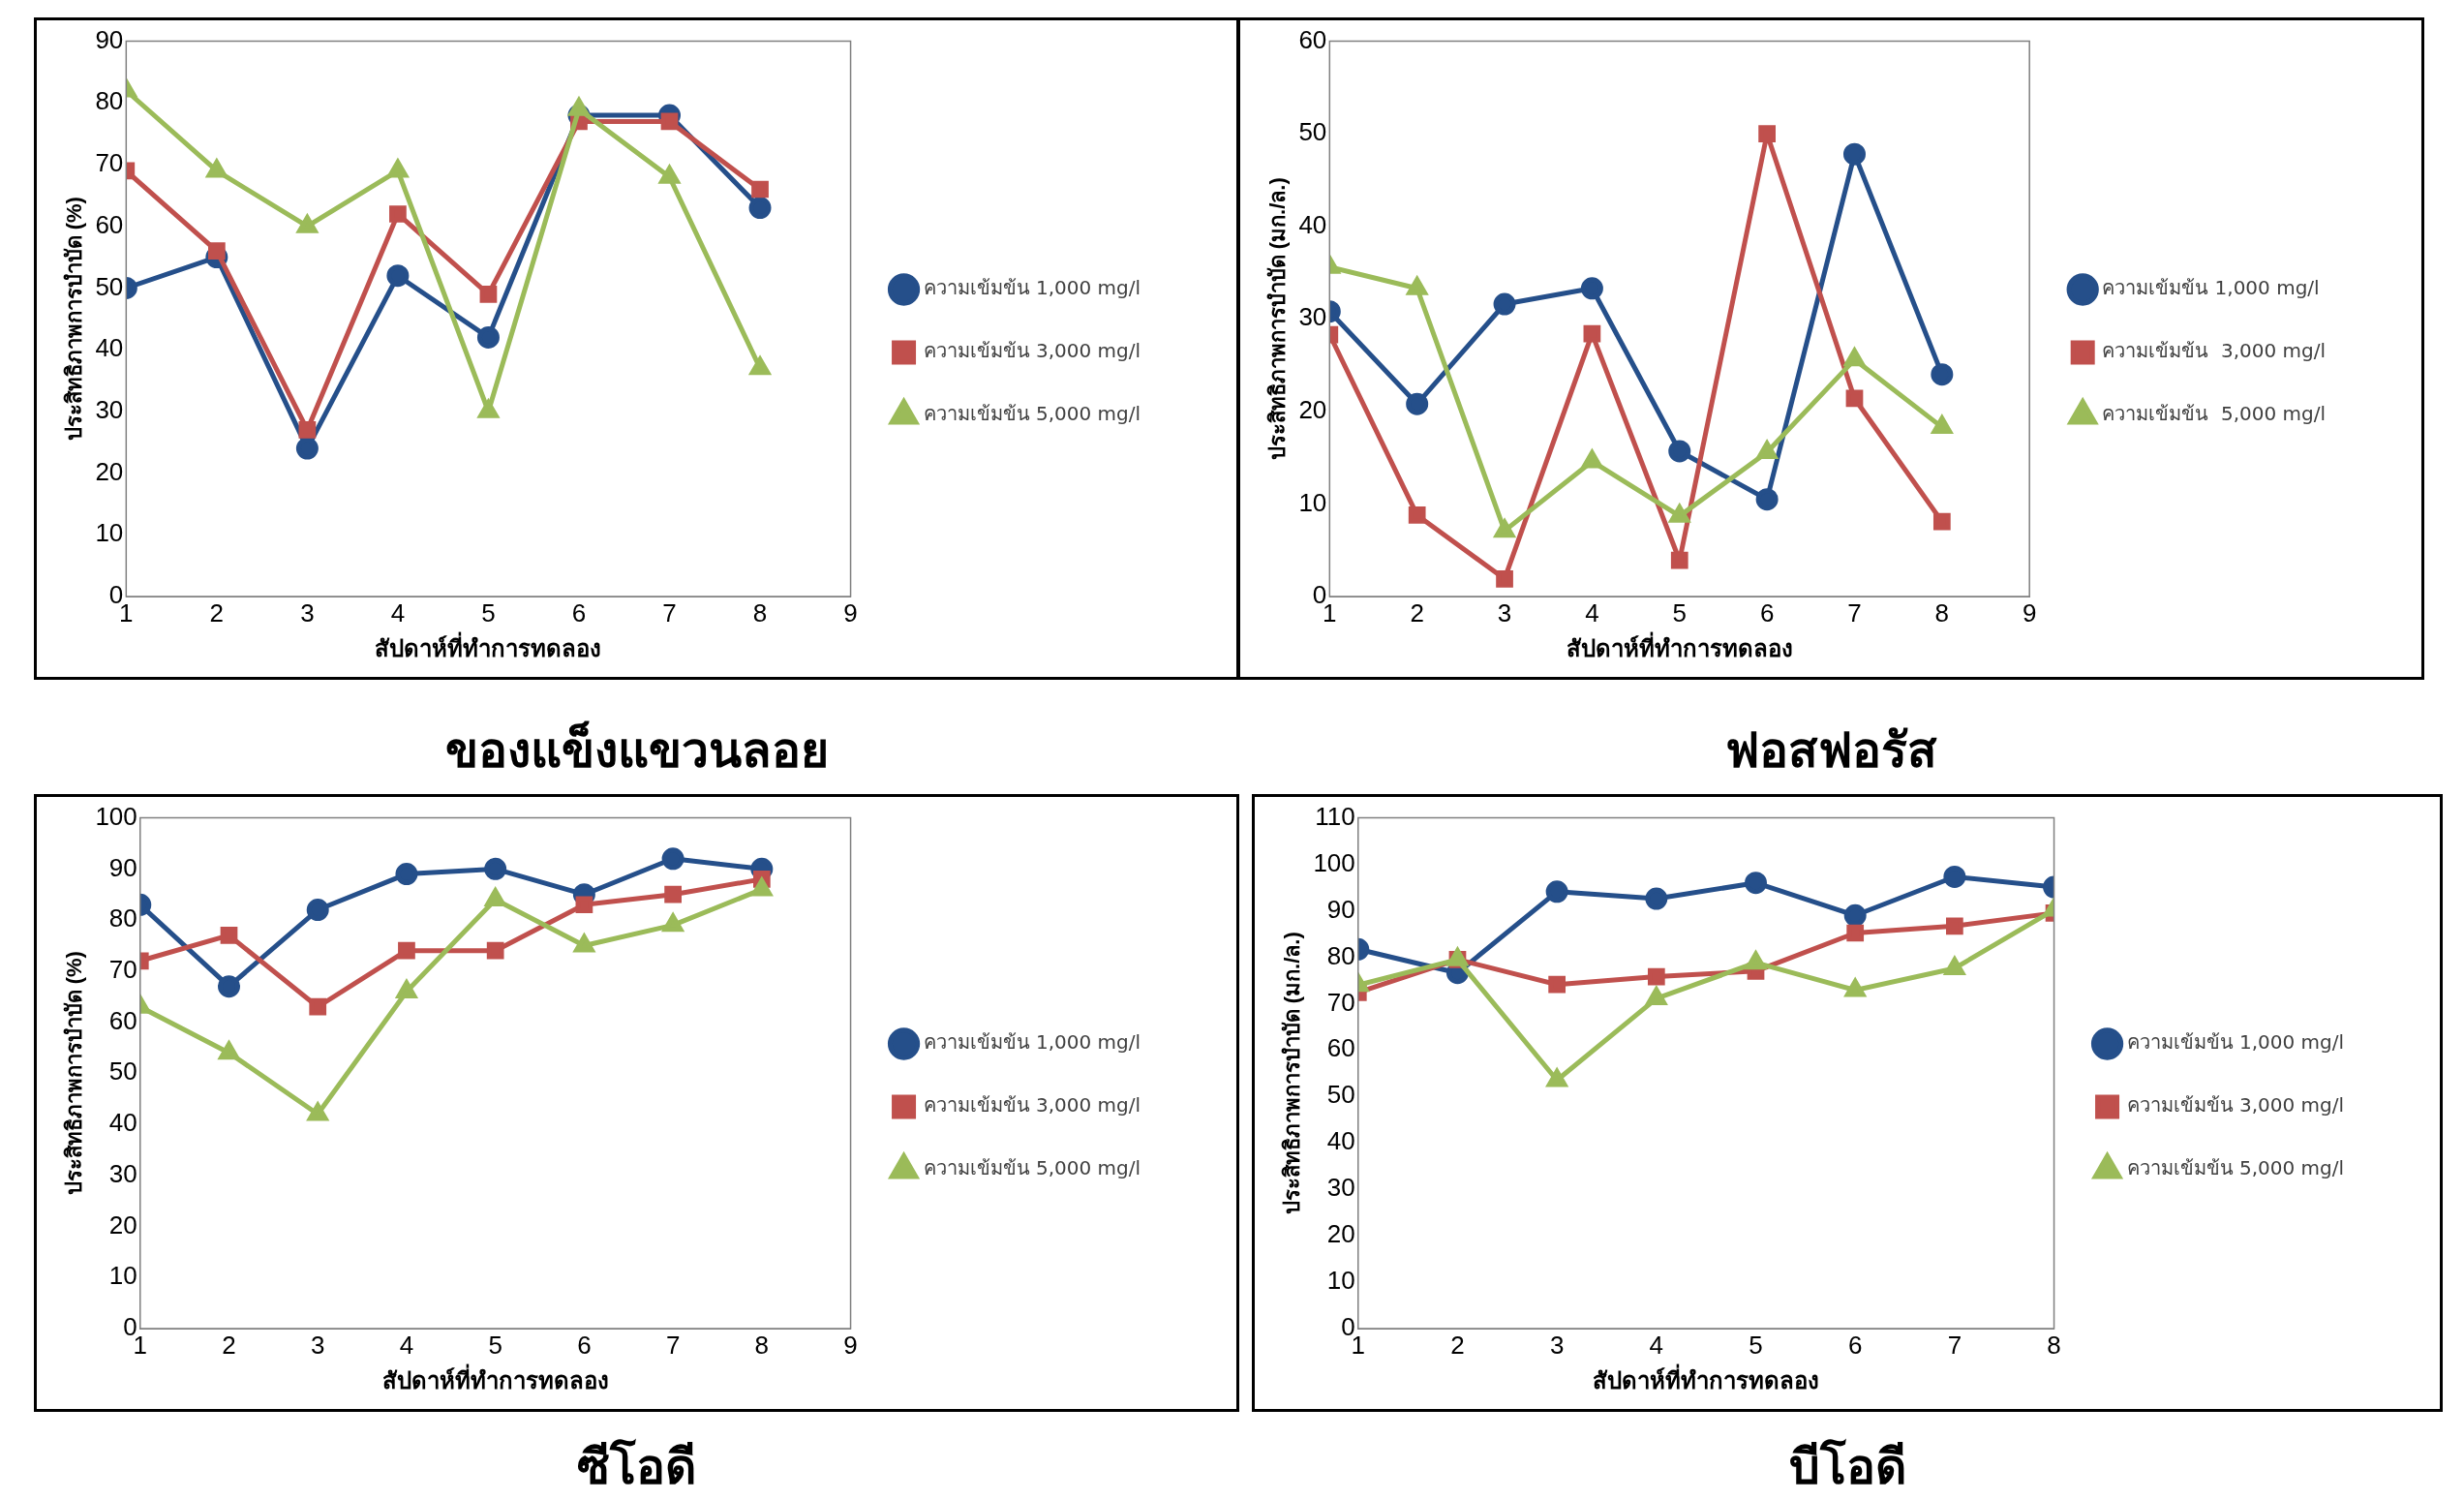 Image resolution: width=2464 pixels, height=1500 pixels. Describe the element at coordinates (1335, 816) in the screenshot. I see `y-tick-label: 110` at that location.